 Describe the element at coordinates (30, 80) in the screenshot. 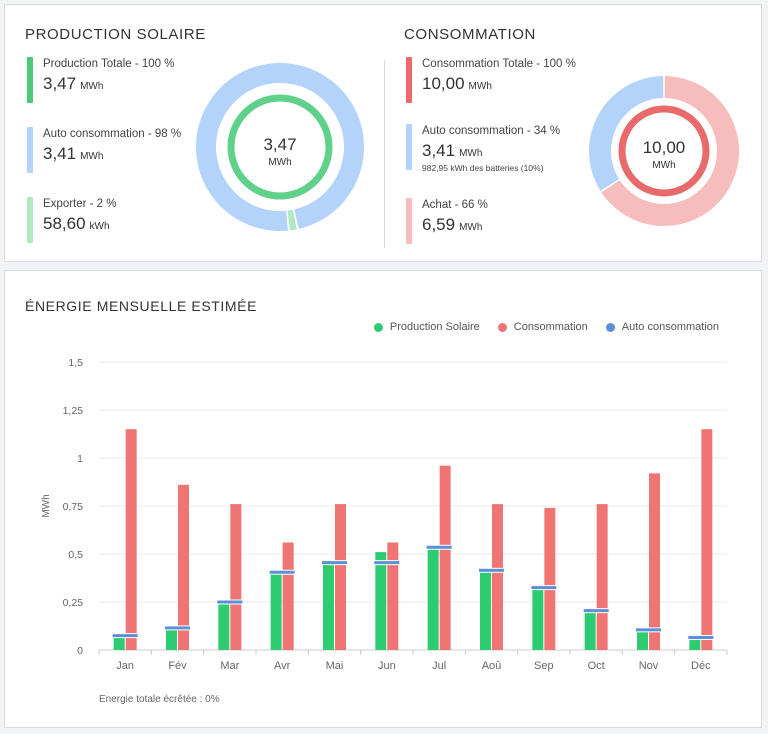

I see `solar-total-color-bar` at that location.